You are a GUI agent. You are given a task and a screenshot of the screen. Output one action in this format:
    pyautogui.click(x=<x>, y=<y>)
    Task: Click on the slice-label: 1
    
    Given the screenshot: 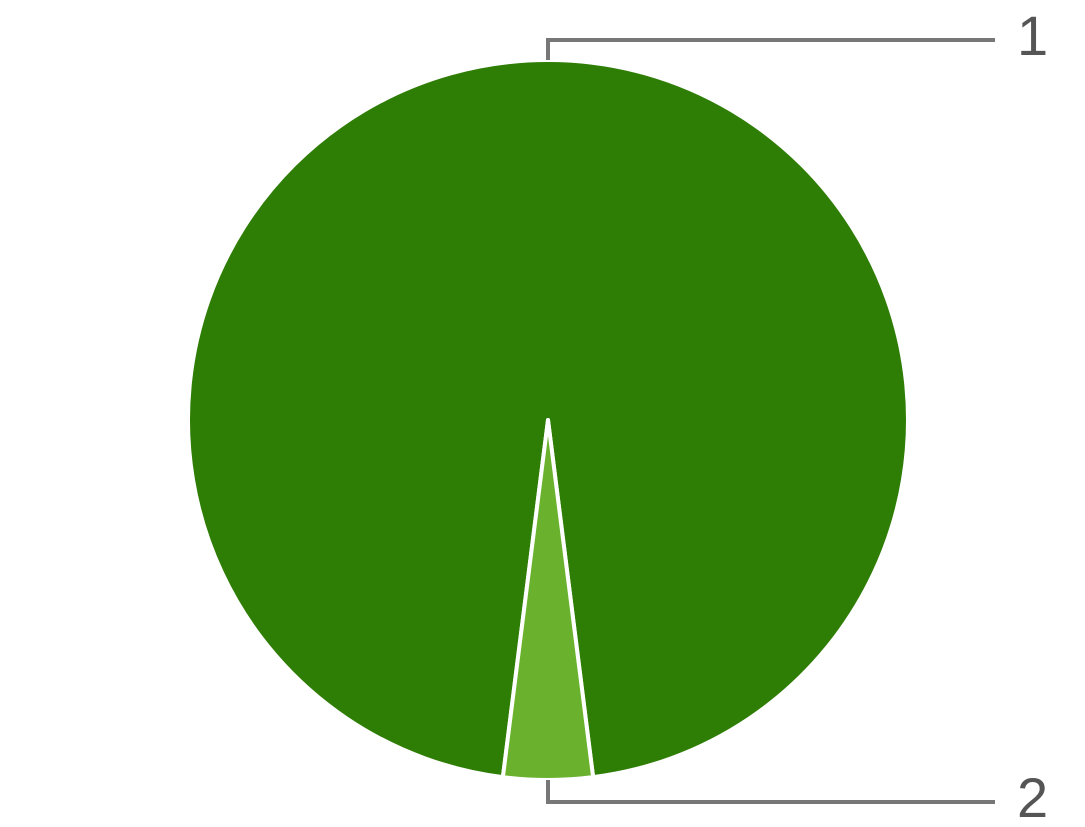 What is the action you would take?
    pyautogui.click(x=1032, y=35)
    